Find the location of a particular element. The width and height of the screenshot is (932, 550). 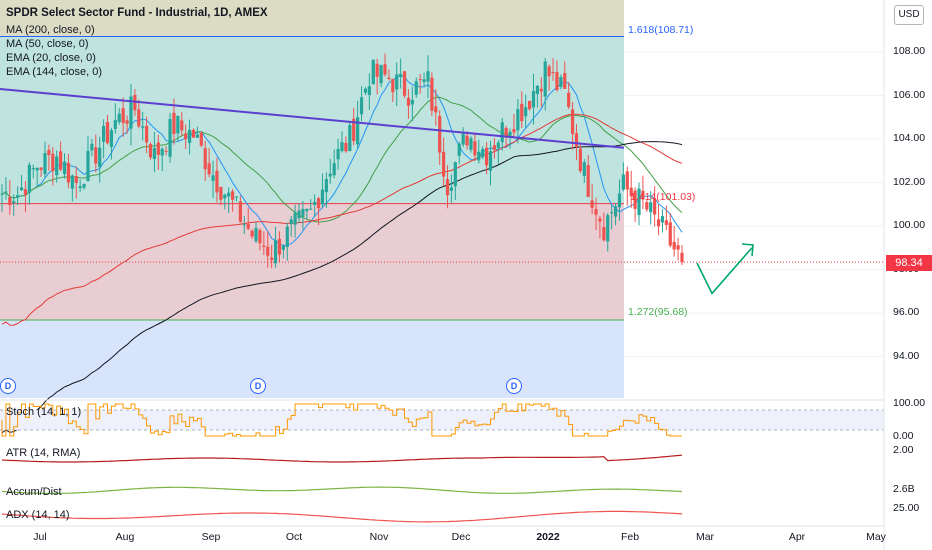

indicator-ma200: MA (200, close, 0) is located at coordinates (50, 30).